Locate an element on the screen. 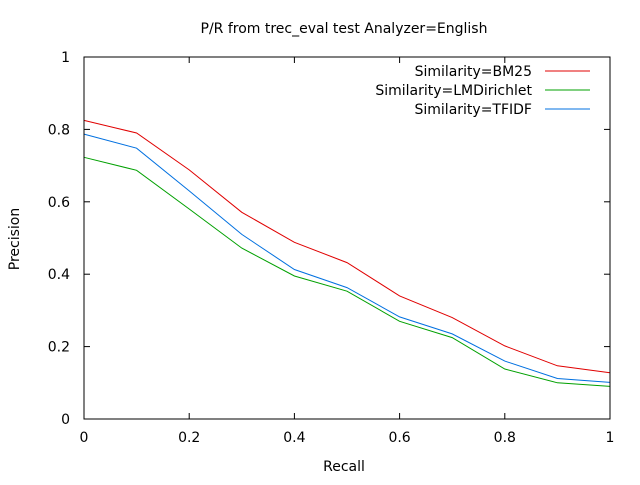 The width and height of the screenshot is (640, 485). legend-label: Similarity=LMDirichlet is located at coordinates (453, 91).